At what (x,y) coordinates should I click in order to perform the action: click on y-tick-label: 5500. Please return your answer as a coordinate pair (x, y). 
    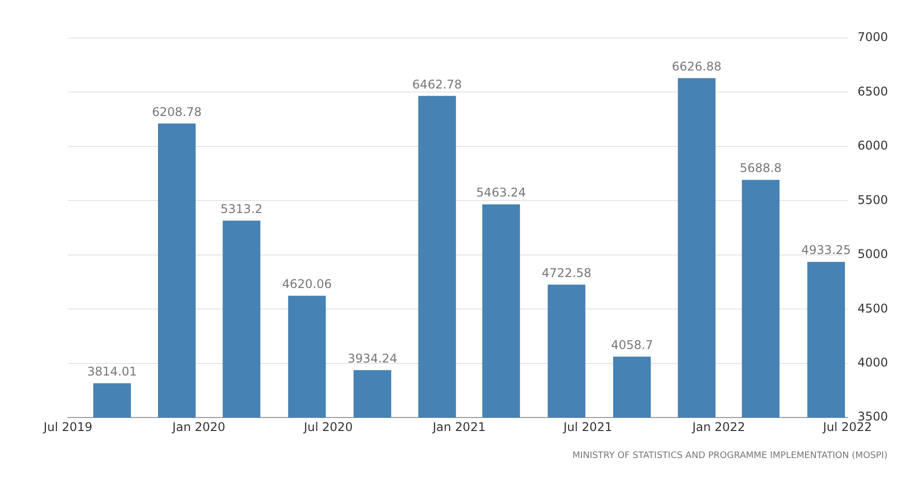
    Looking at the image, I should click on (872, 199).